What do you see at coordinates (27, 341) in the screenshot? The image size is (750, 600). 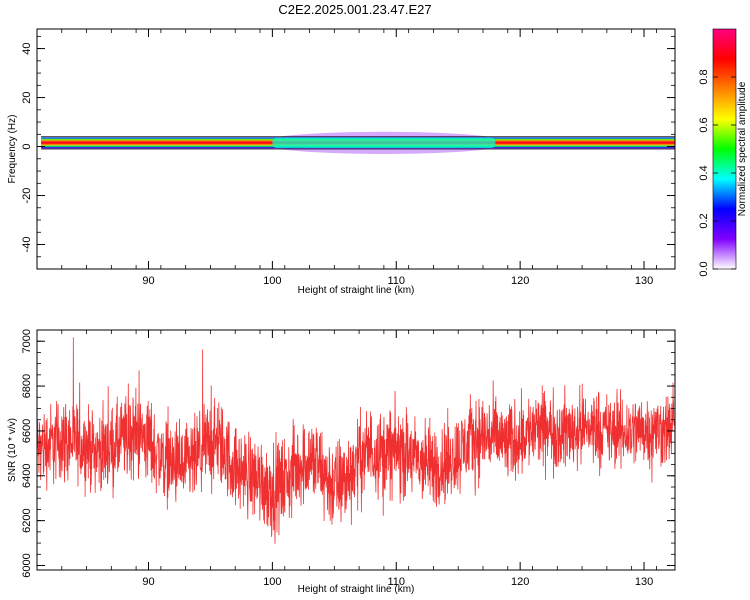 I see `snr-y-tick-label: 7000` at bounding box center [27, 341].